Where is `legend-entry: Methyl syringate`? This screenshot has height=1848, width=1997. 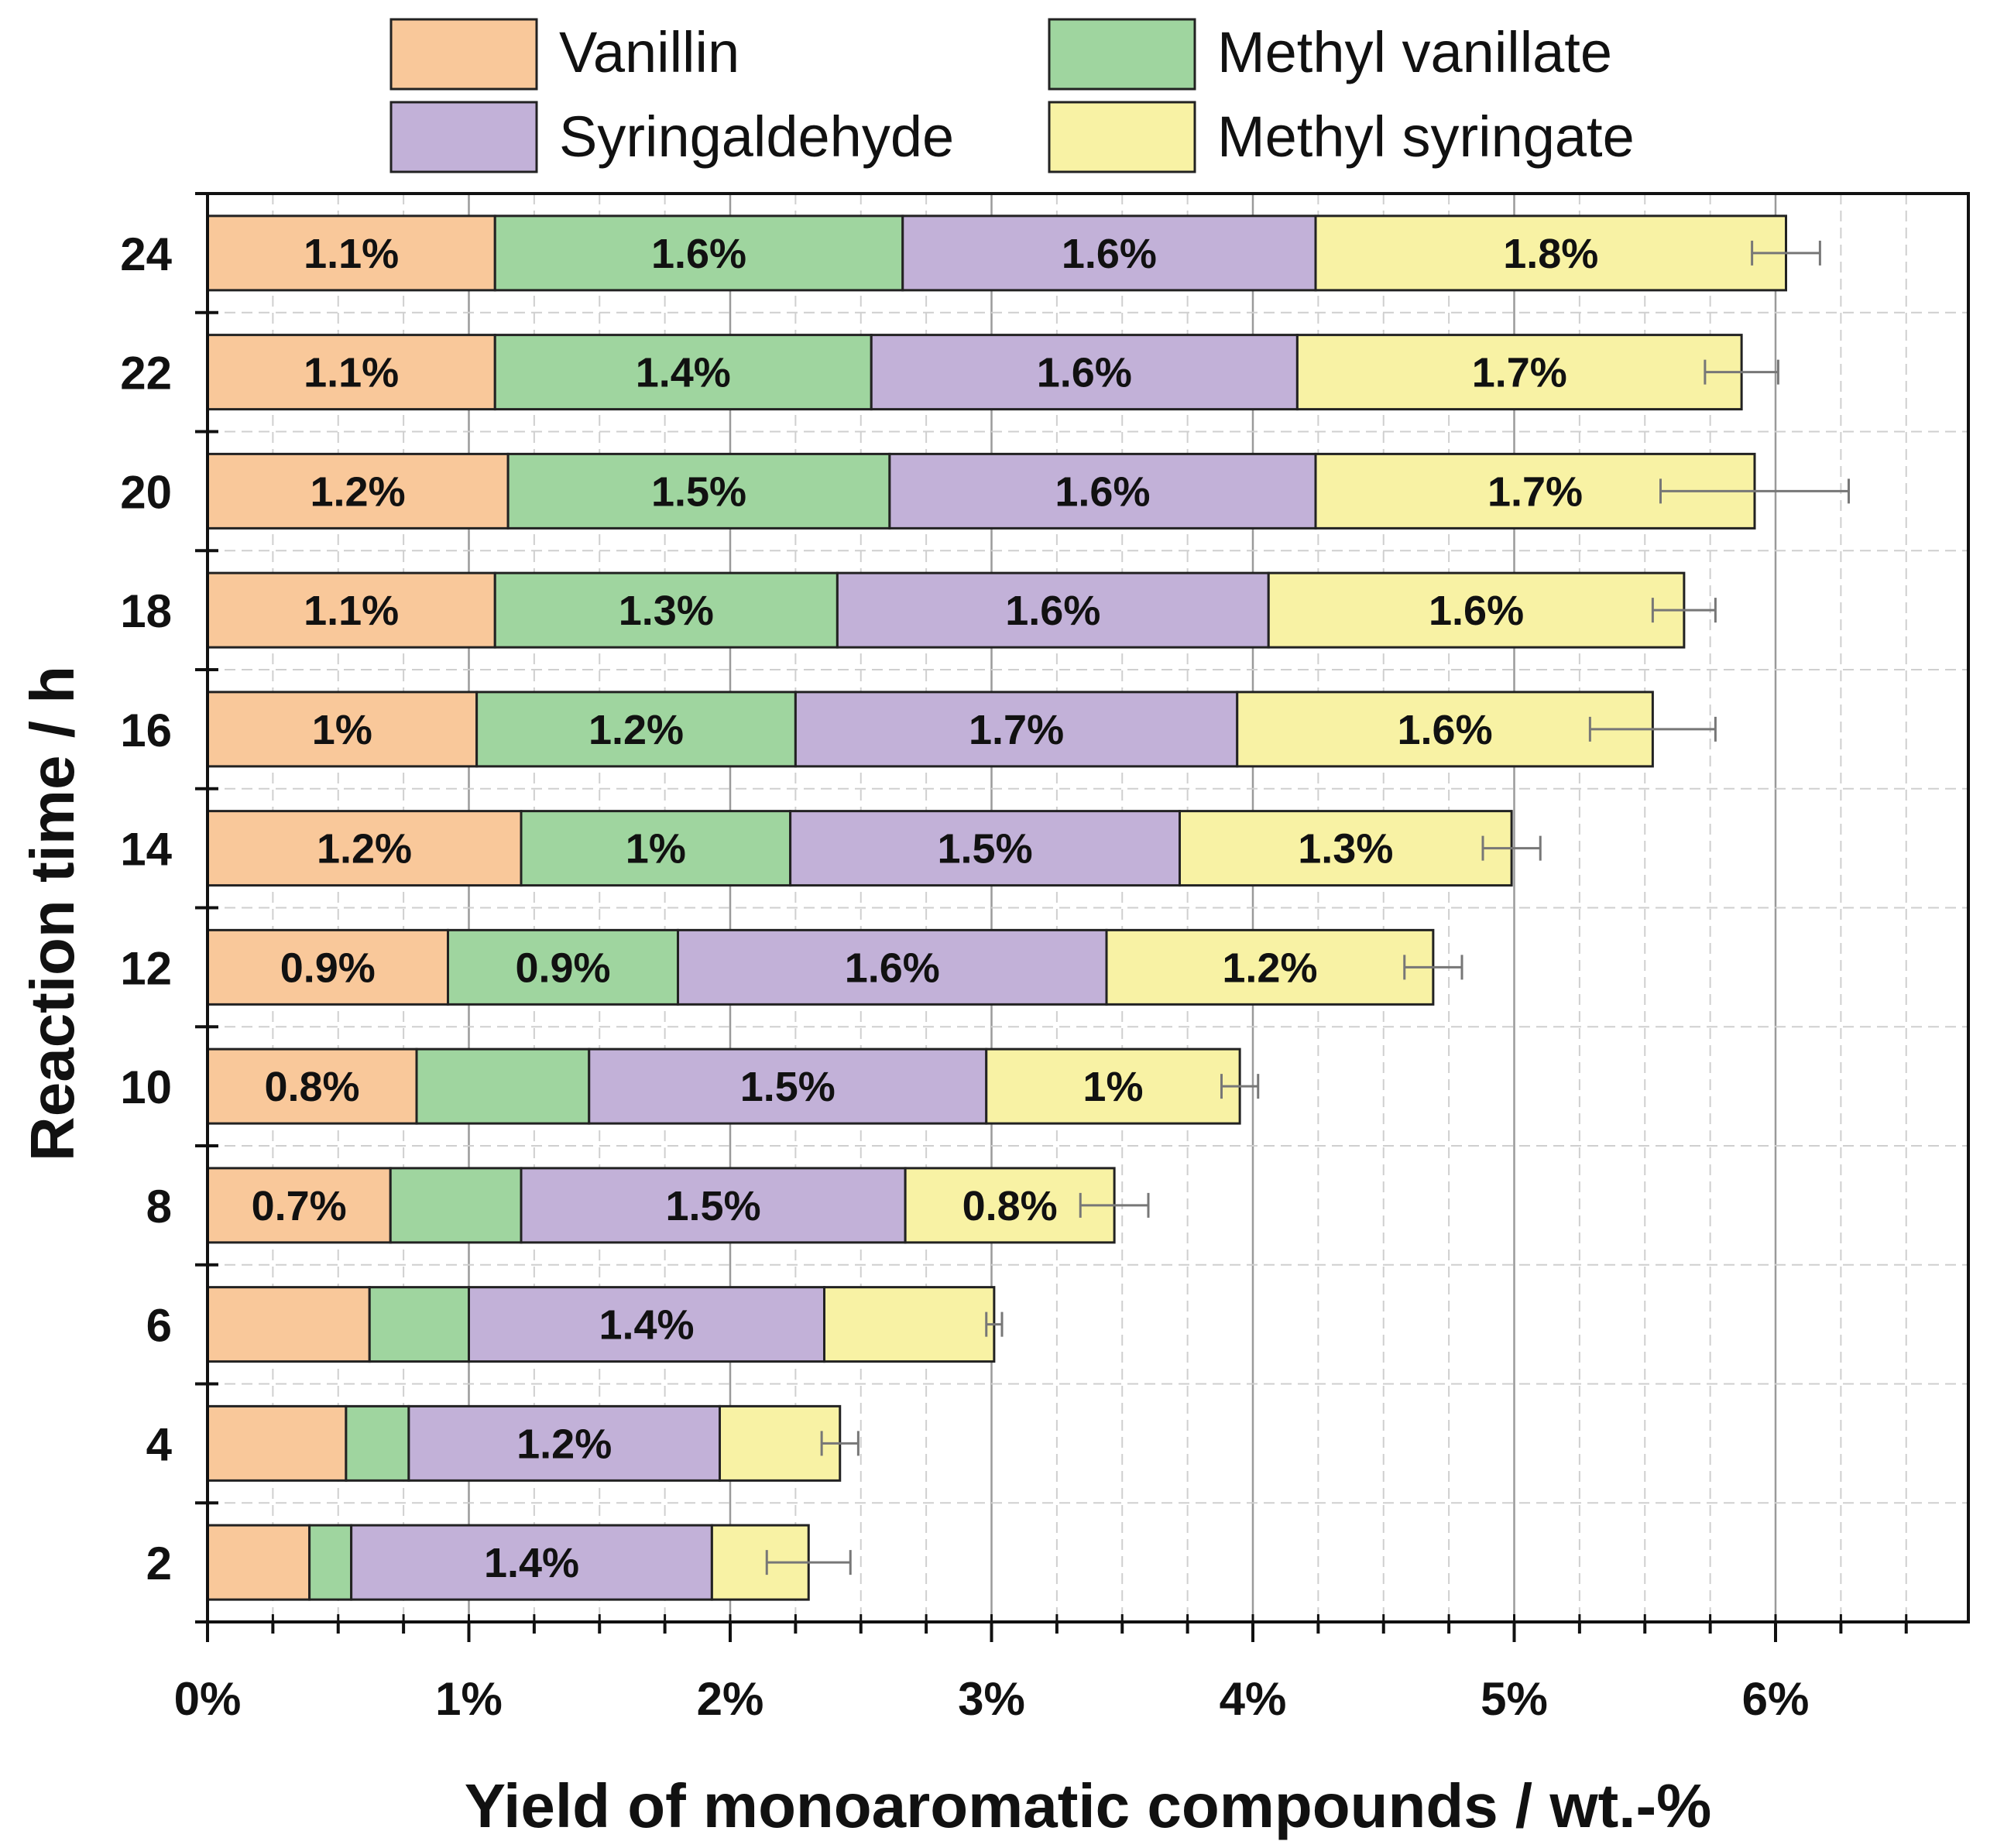 legend-entry: Methyl syringate is located at coordinates (1341, 137).